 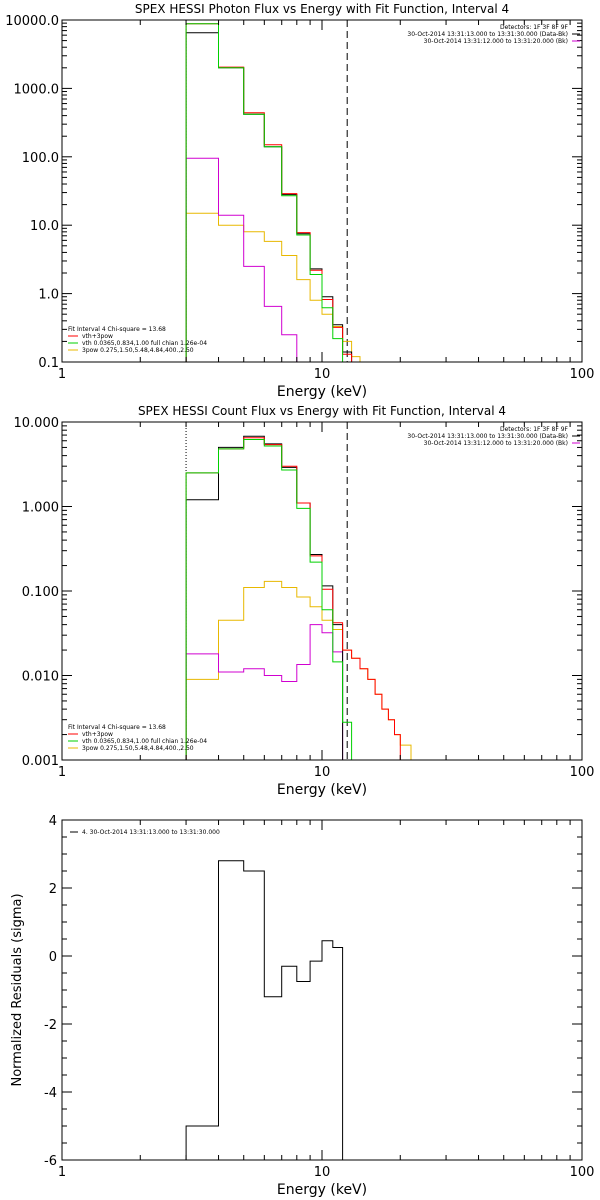 I want to click on y-tick-label: 2, so click(x=53, y=889).